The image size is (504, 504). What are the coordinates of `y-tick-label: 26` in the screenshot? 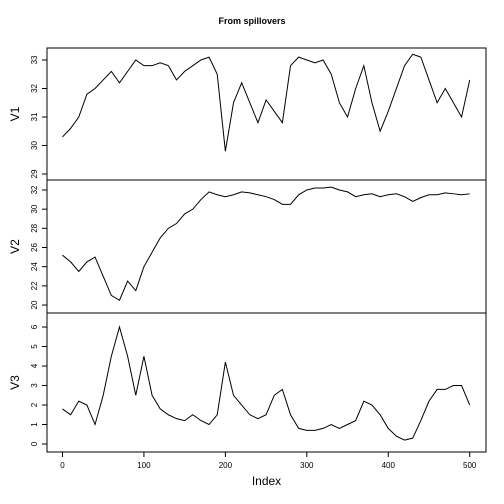 It's located at (34, 247).